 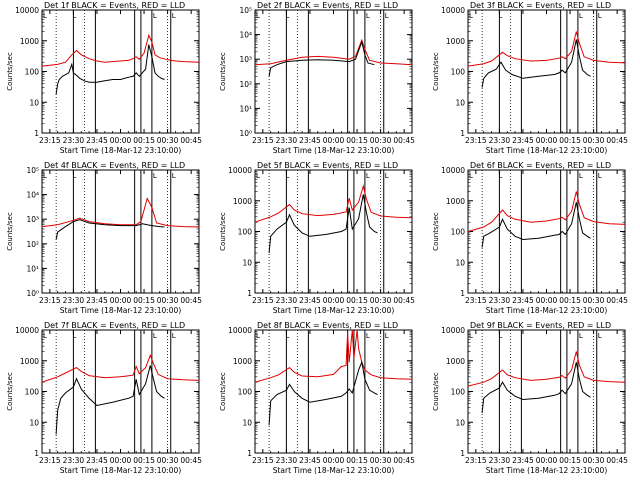 What do you see at coordinates (114, 325) in the screenshot?
I see `panel-title: Det 7f BLACK = Events, RED = LLD` at bounding box center [114, 325].